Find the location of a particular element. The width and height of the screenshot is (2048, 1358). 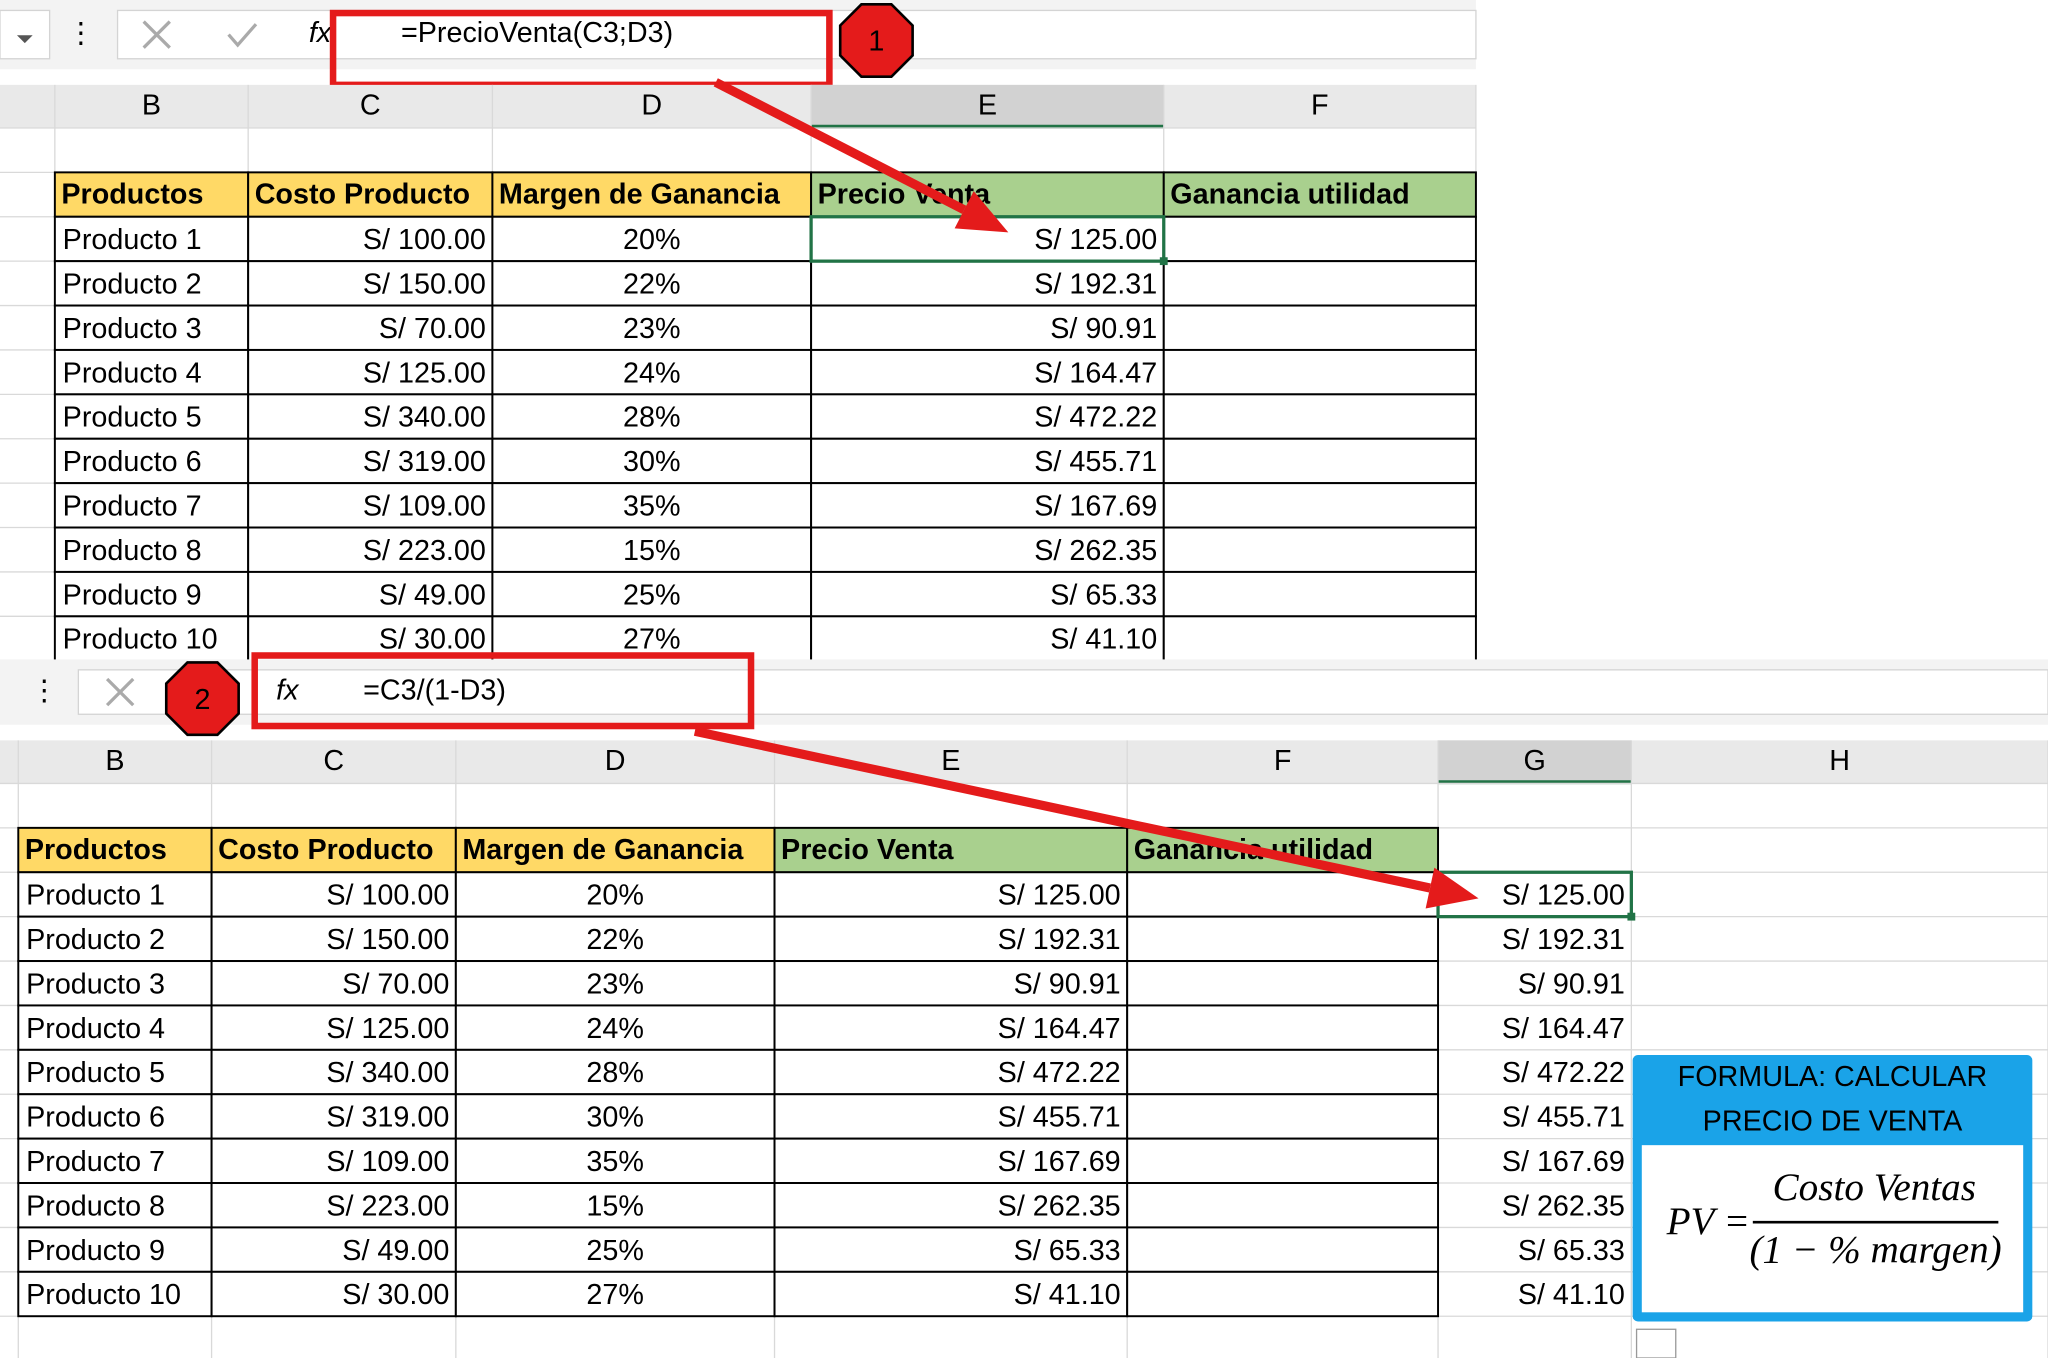

cell-text: S/ 340.00 is located at coordinates (387, 1073).